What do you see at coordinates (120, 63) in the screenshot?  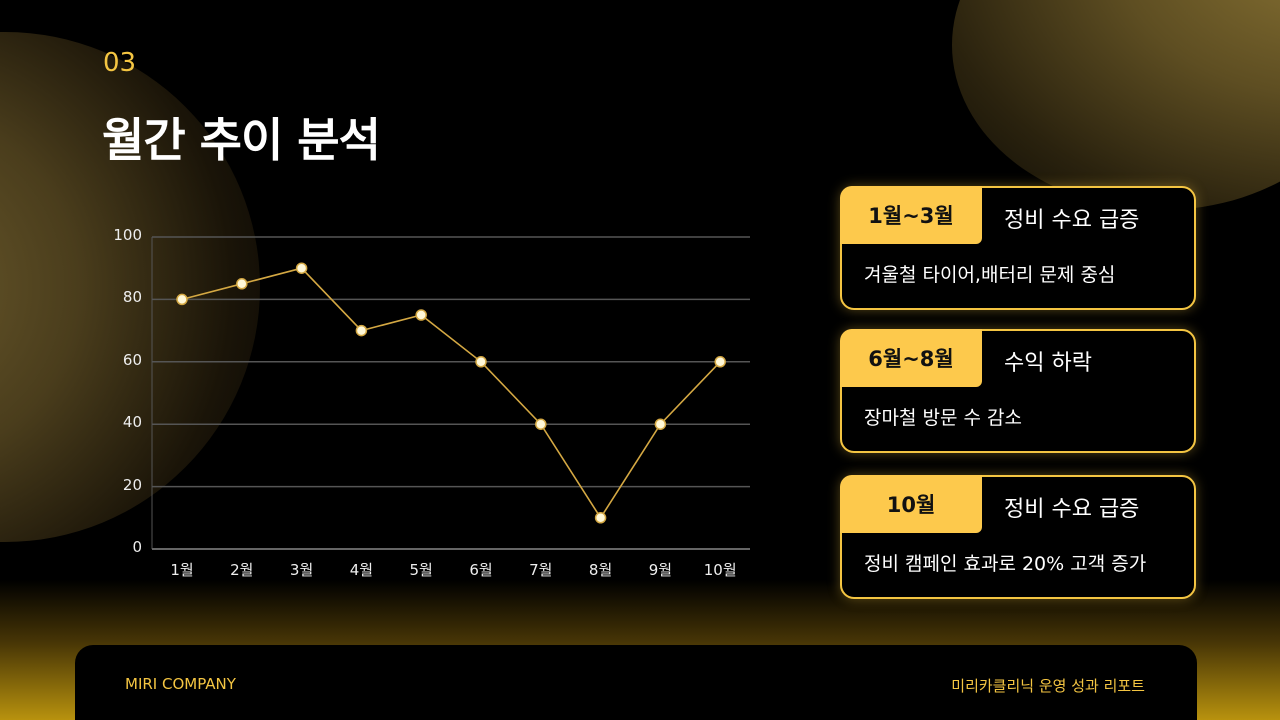 I see `section-number: 03` at bounding box center [120, 63].